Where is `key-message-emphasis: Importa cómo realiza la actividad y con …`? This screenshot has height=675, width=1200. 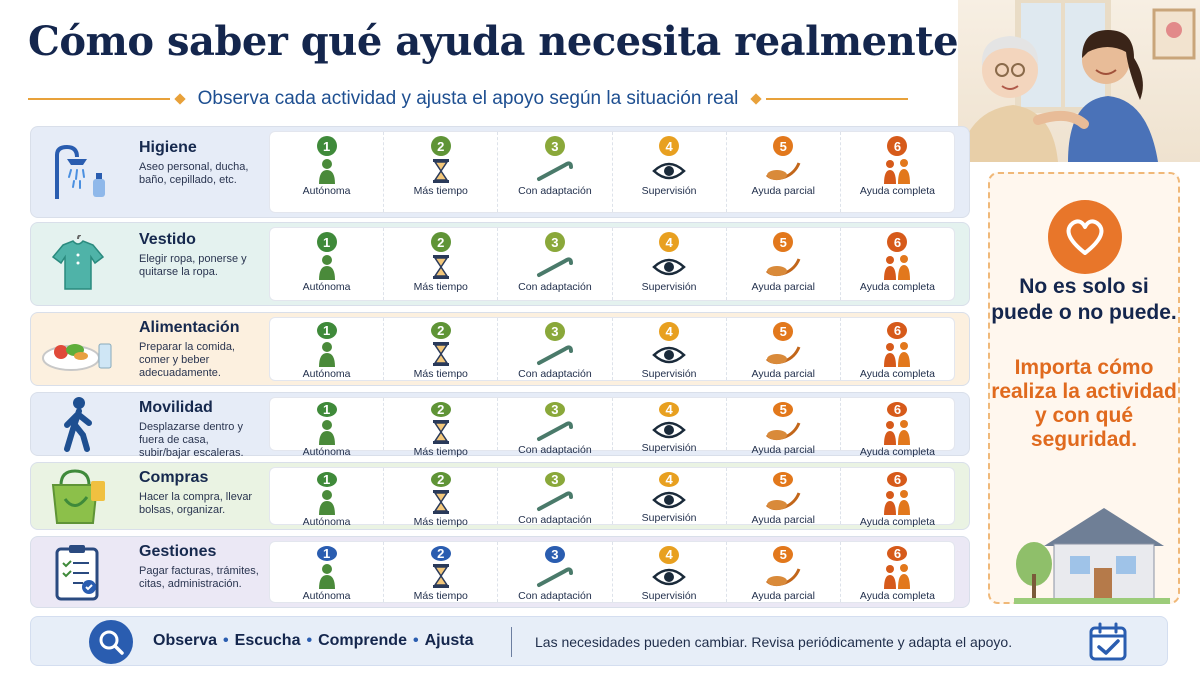 key-message-emphasis: Importa cómo realiza la actividad y con … is located at coordinates (1084, 403).